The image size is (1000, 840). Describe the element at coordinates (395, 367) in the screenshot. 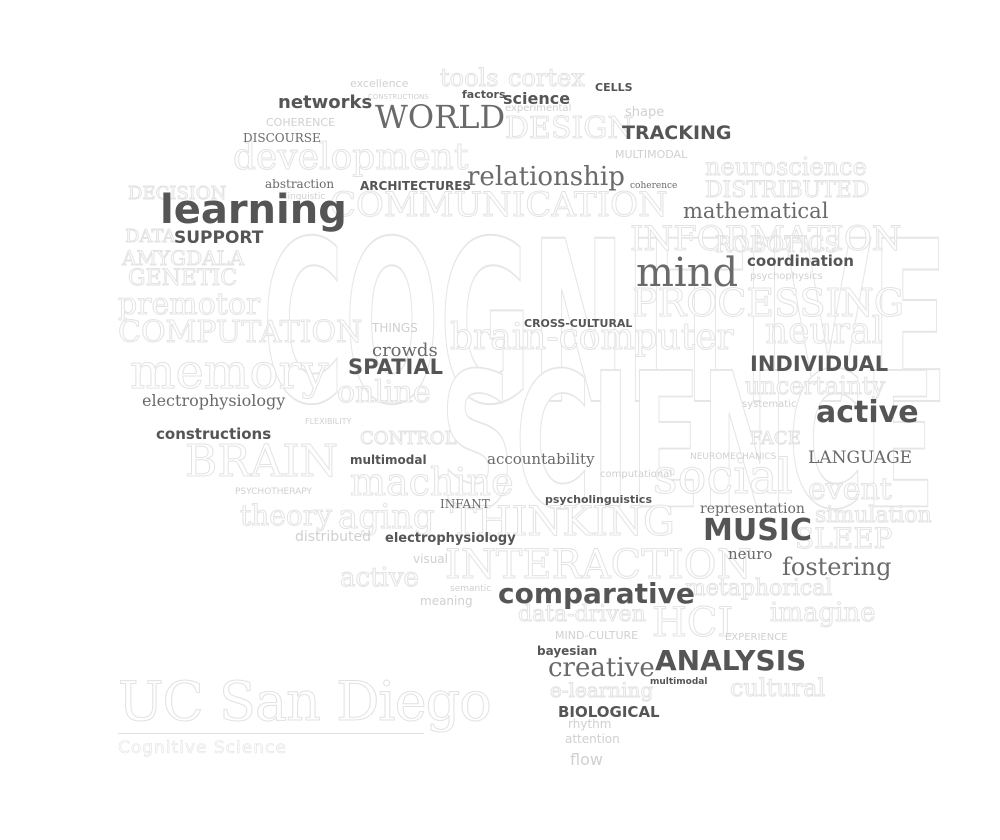

I see `word-spatial: SPATIAL` at that location.